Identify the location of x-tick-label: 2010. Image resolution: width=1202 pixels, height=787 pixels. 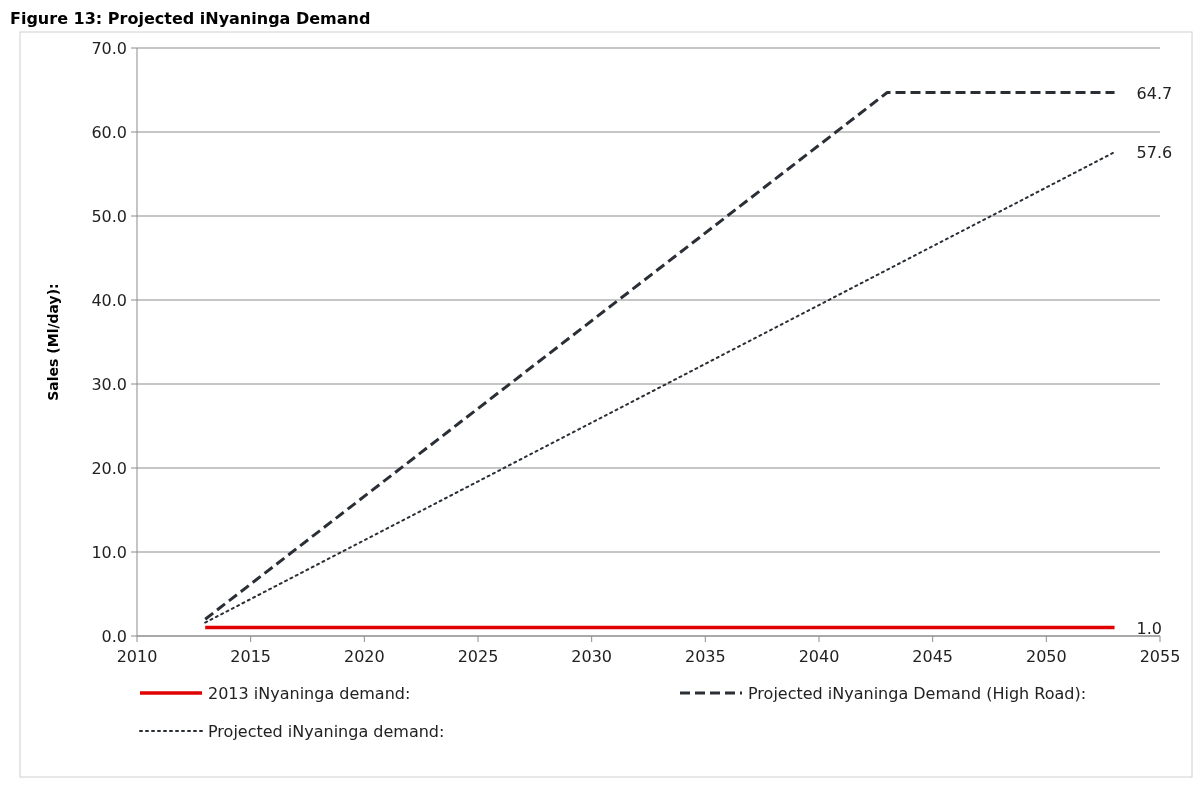
(137, 656).